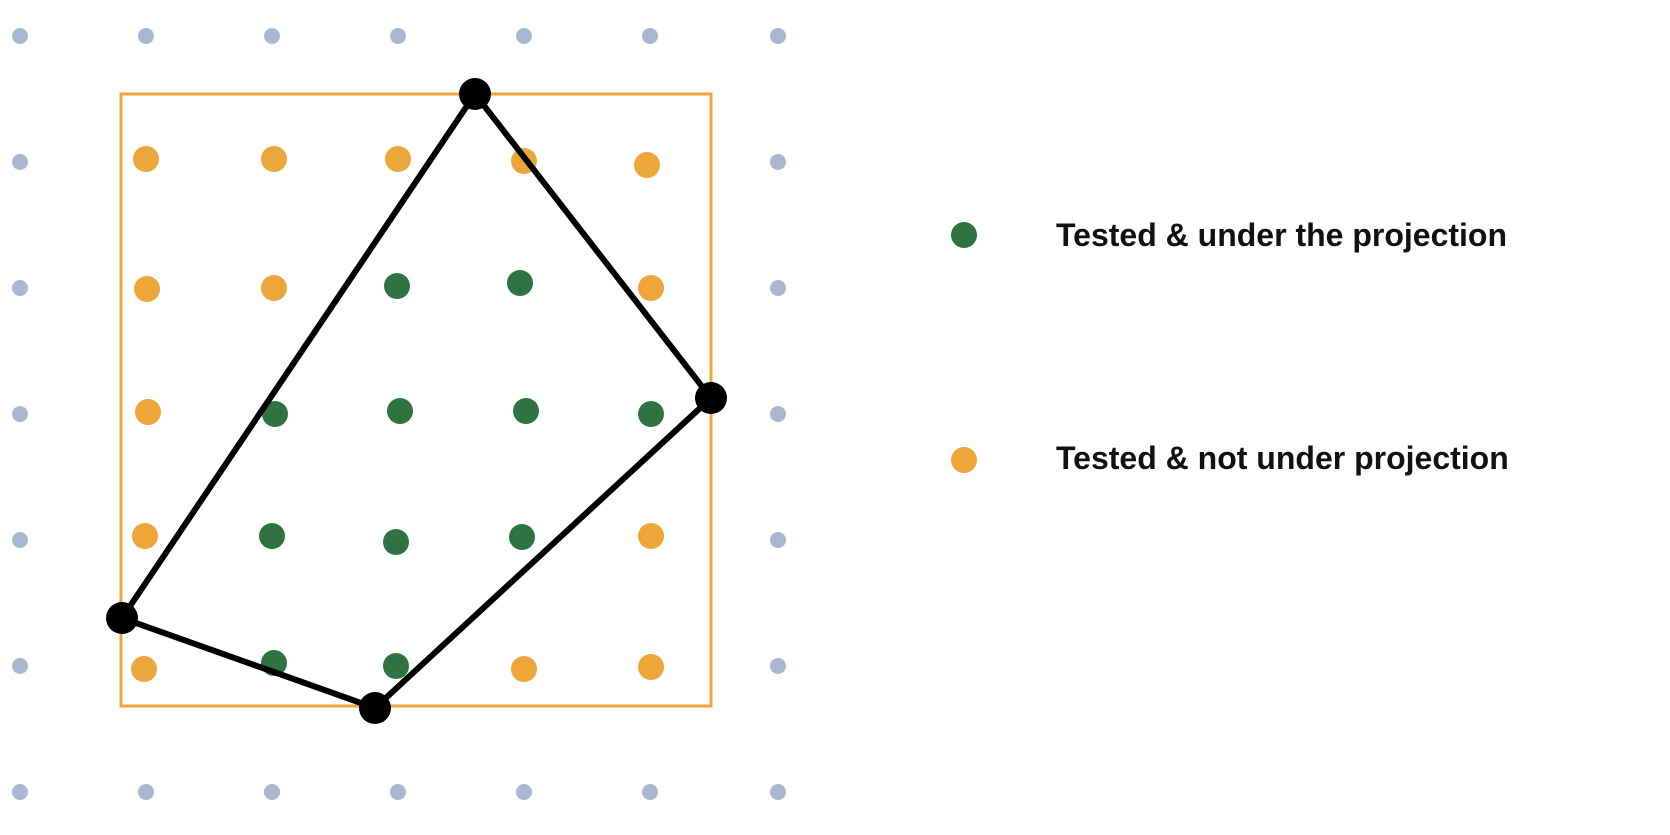  Describe the element at coordinates (964, 235) in the screenshot. I see `legend-marker-under-projection` at that location.